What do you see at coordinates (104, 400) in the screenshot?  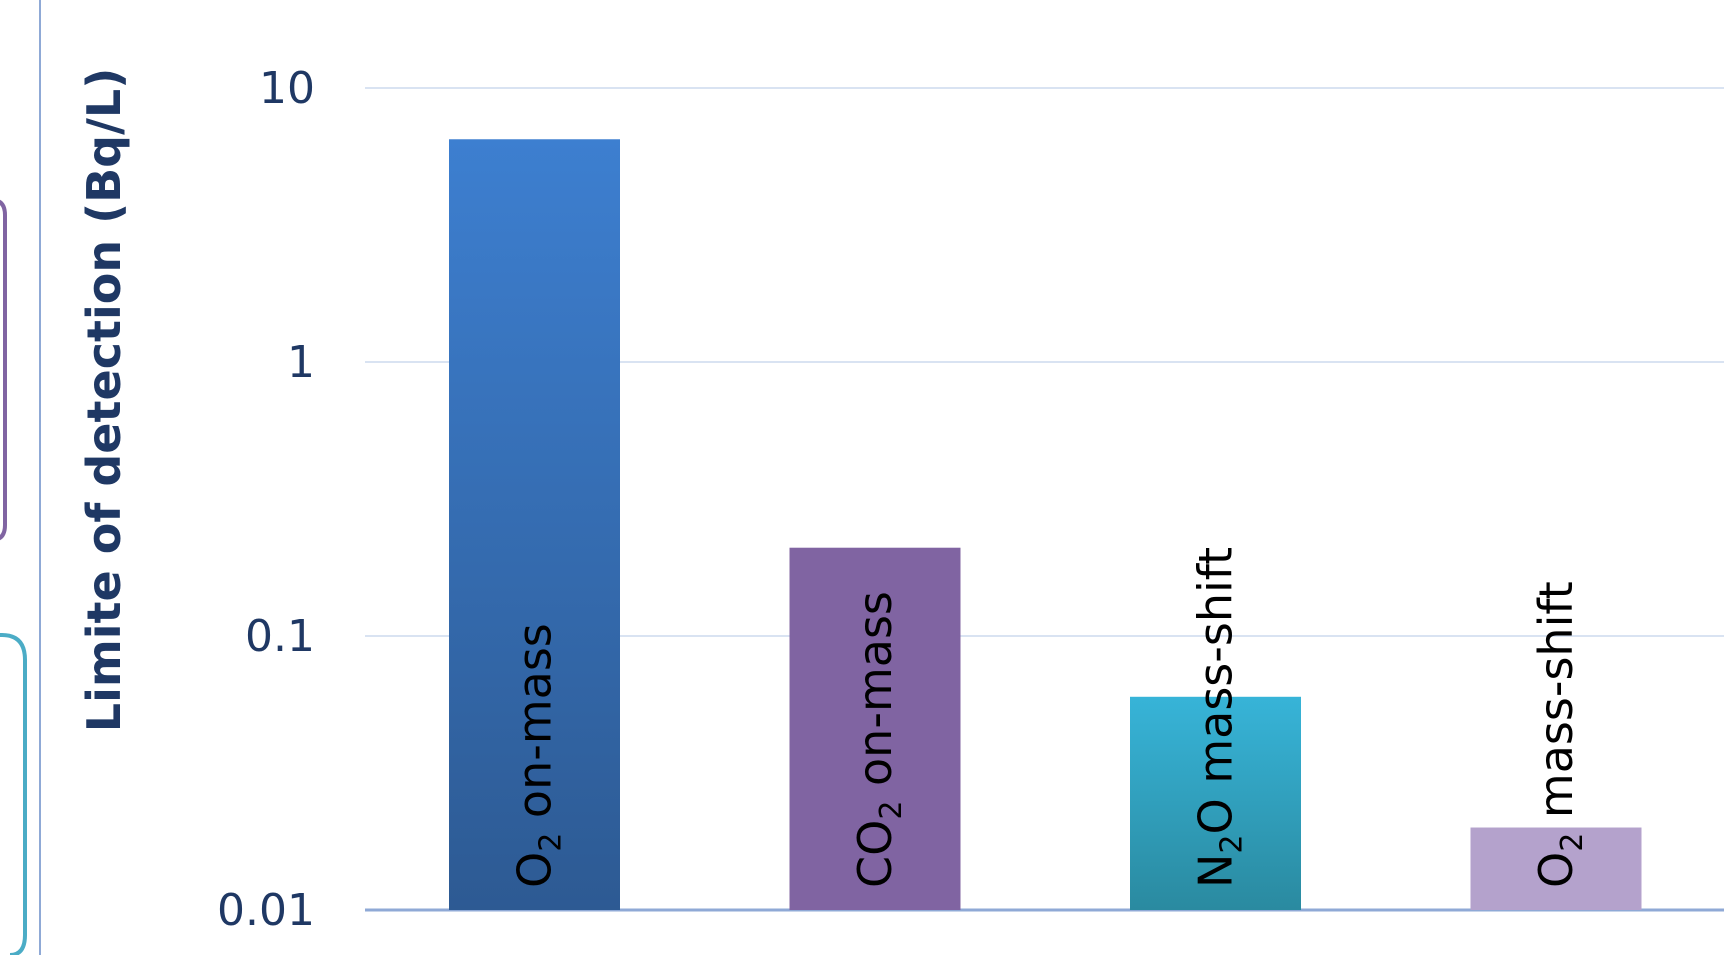 I see `y-axis-label: Limite of detection (Bq/L)` at bounding box center [104, 400].